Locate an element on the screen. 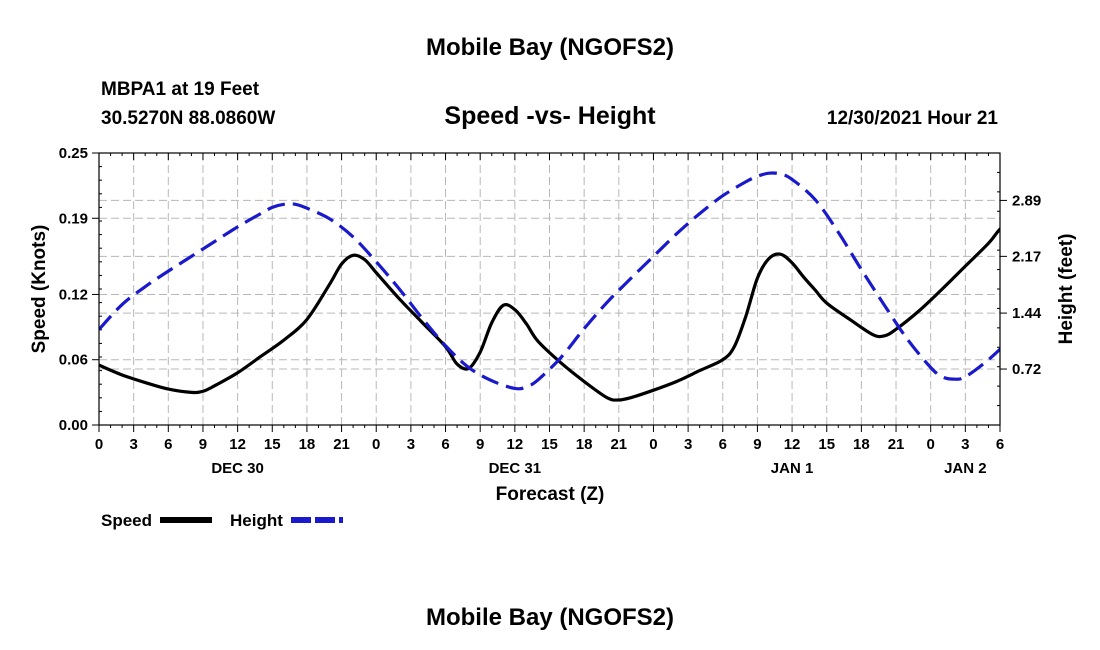 This screenshot has height=650, width=1100. x-axis-title: Forecast (Z) is located at coordinates (550, 494).